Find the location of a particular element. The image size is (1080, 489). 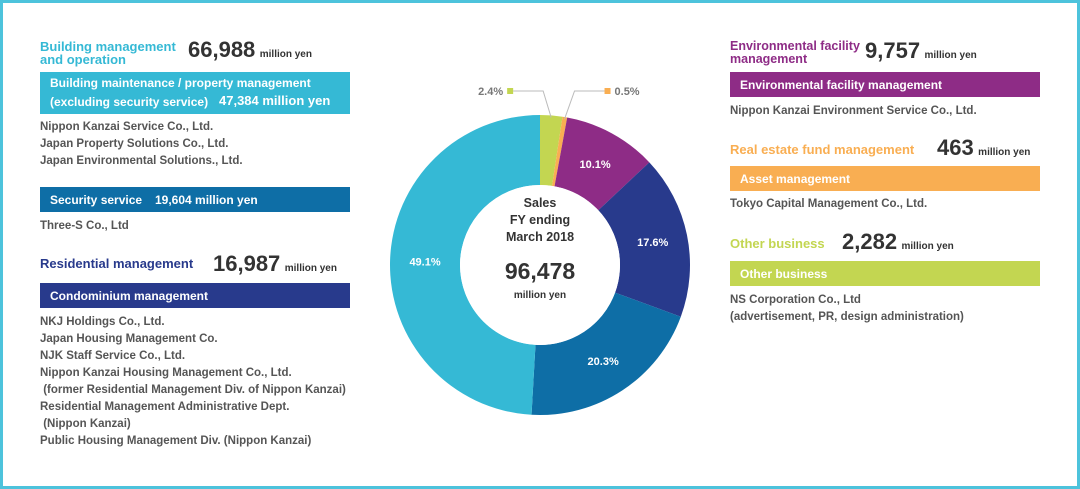

building-title-line2: and operation is located at coordinates (83, 59).